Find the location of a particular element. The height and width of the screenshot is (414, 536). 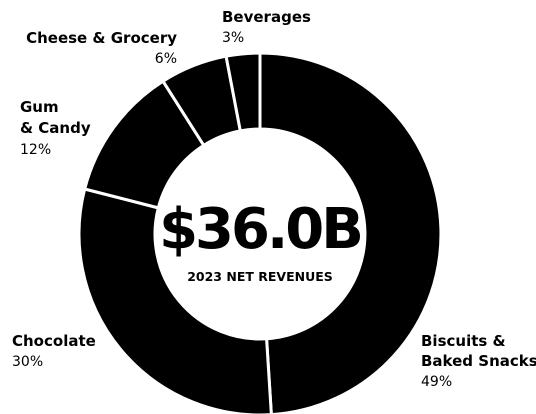

slice-label-gum-line2: & Candy is located at coordinates (55, 128).